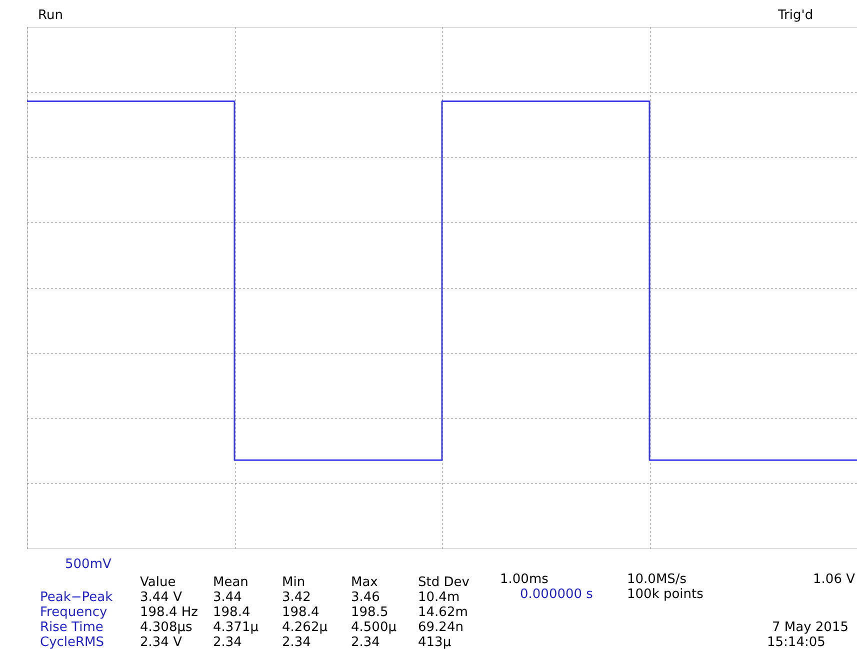 The image size is (857, 649). Describe the element at coordinates (524, 579) in the screenshot. I see `text: 1.00ms` at that location.